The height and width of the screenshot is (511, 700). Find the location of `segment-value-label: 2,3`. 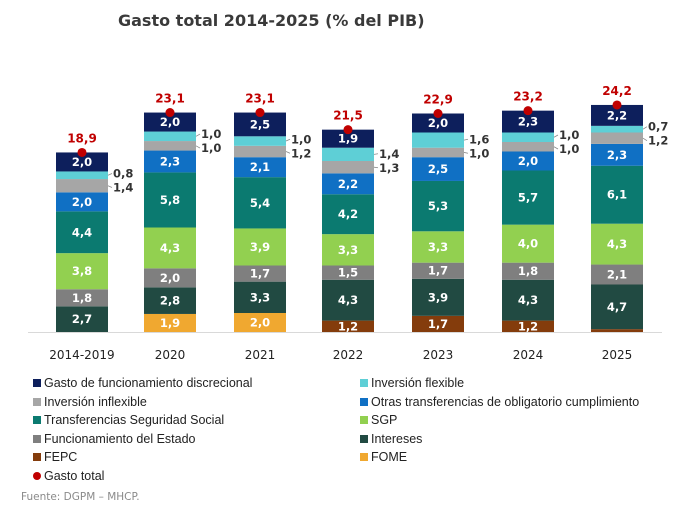

segment-value-label: 2,3 is located at coordinates (617, 155).